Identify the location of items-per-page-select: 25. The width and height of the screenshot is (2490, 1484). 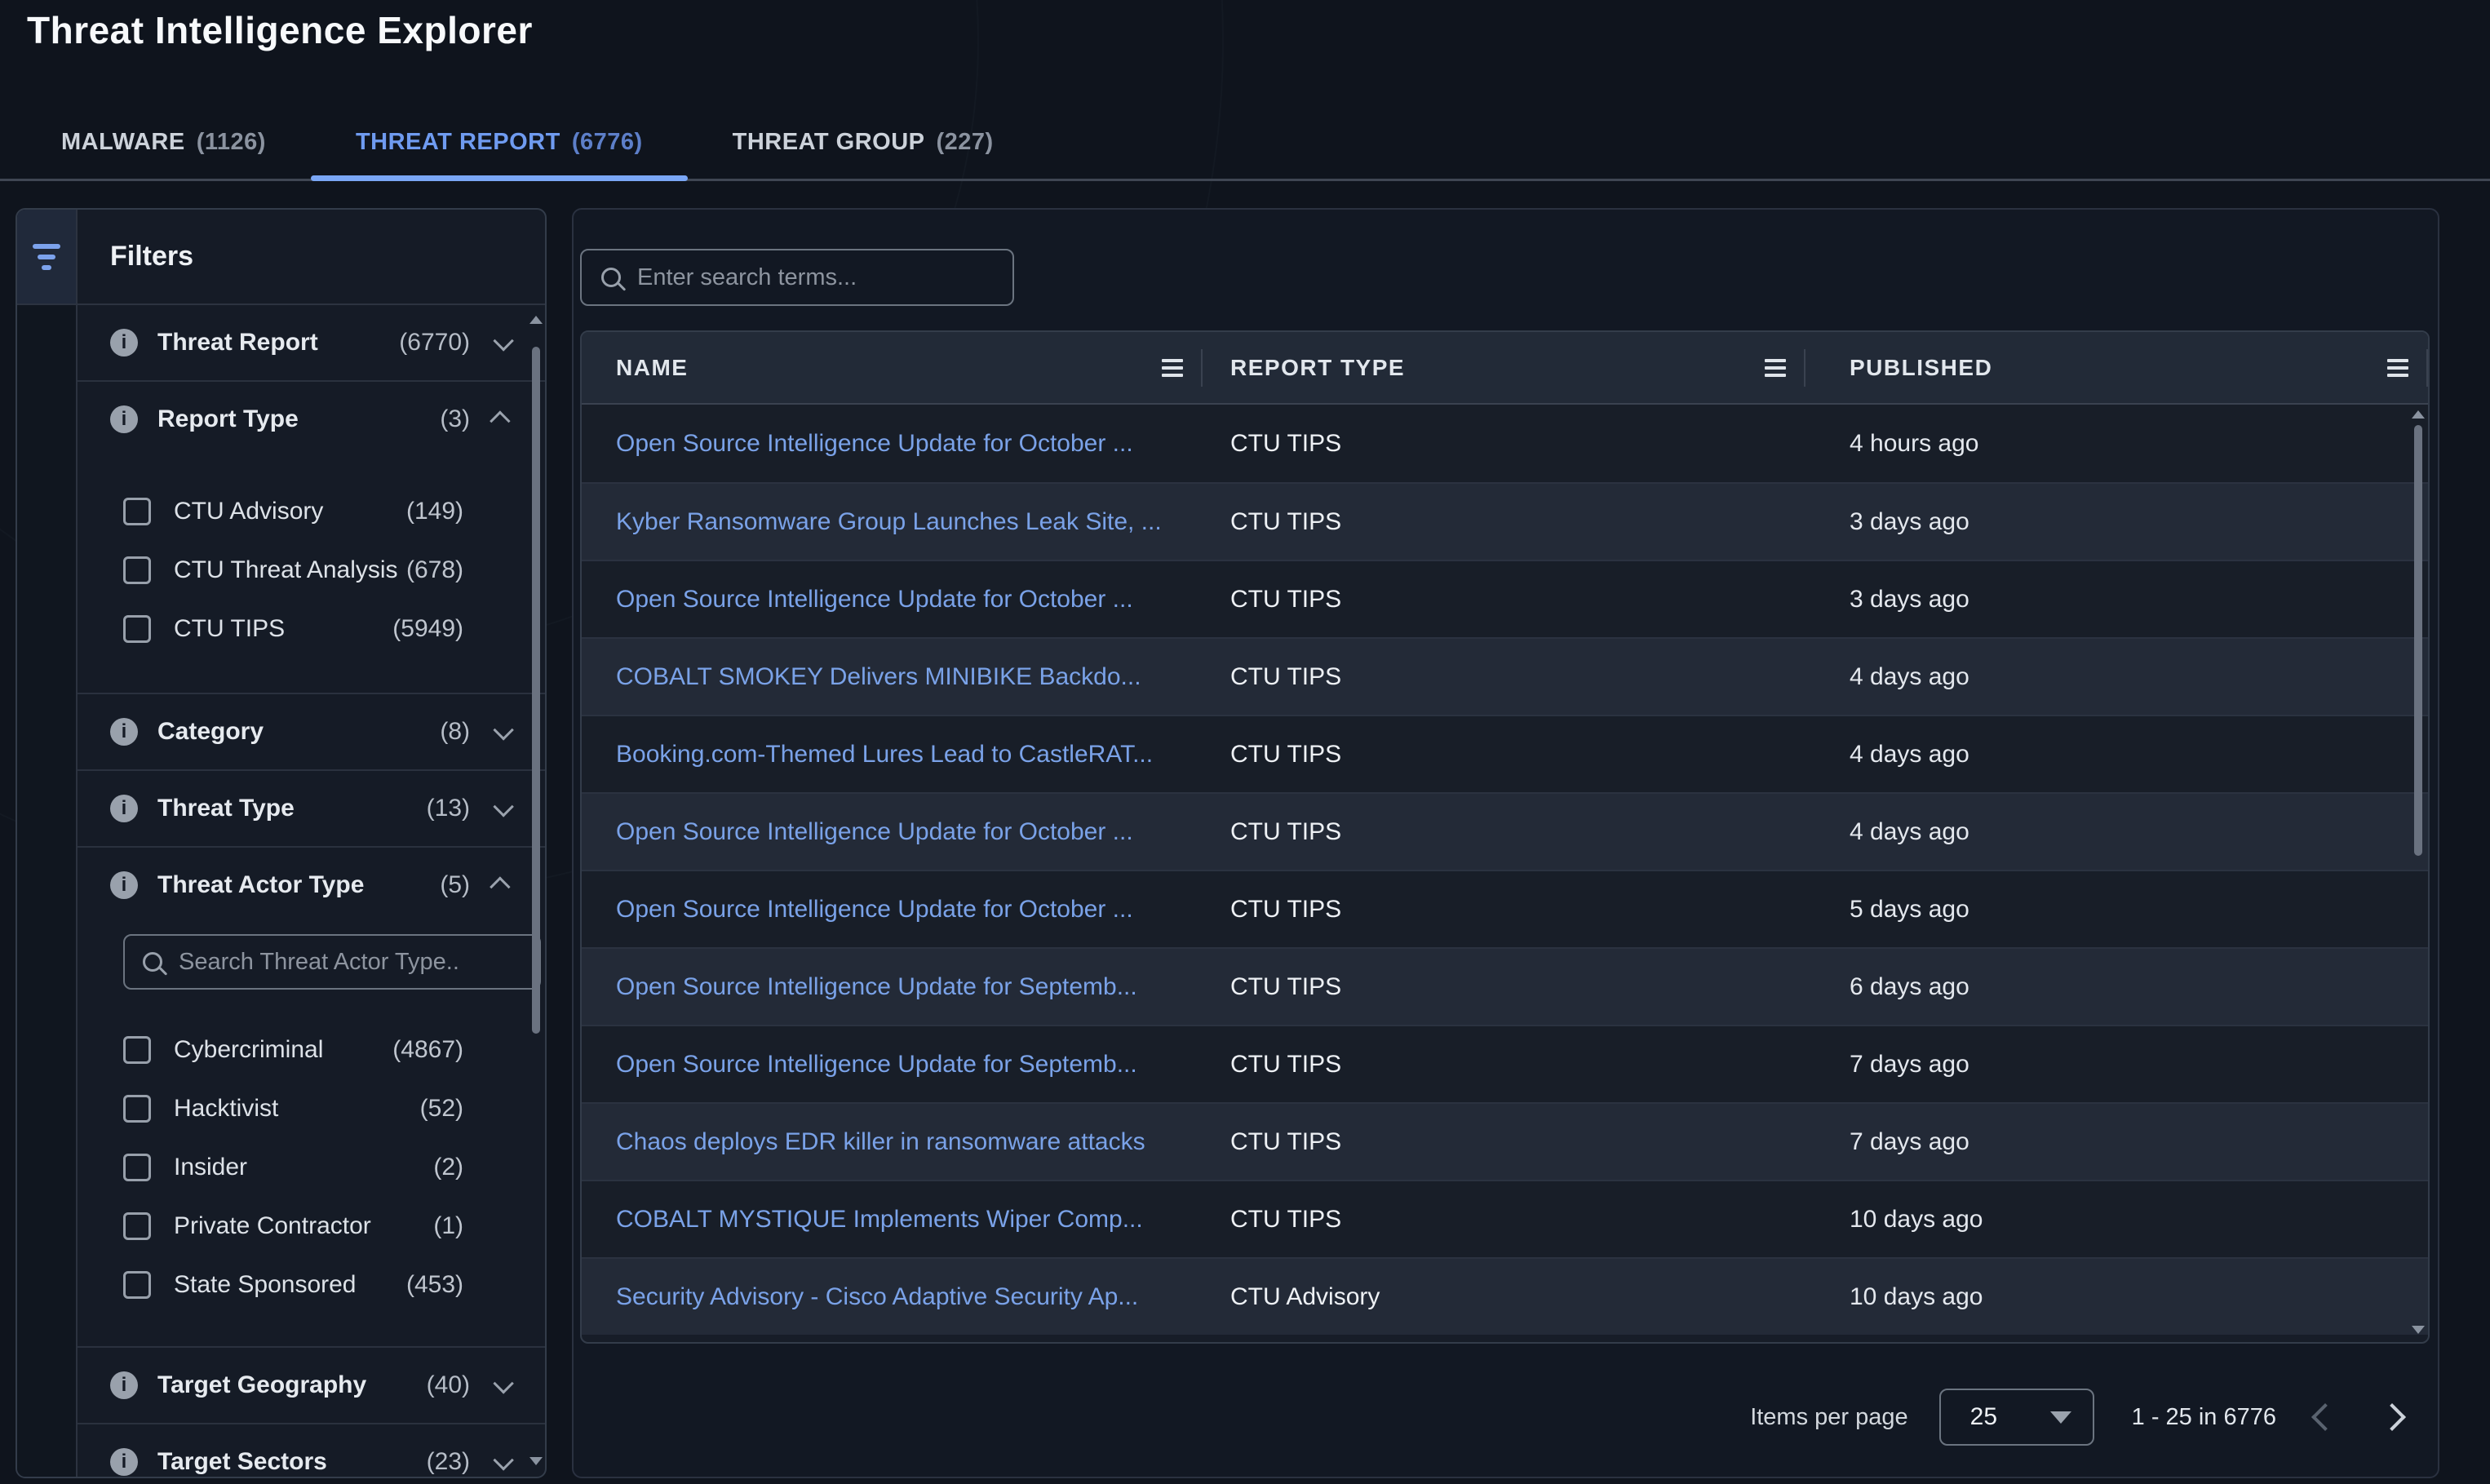
(2016, 1417).